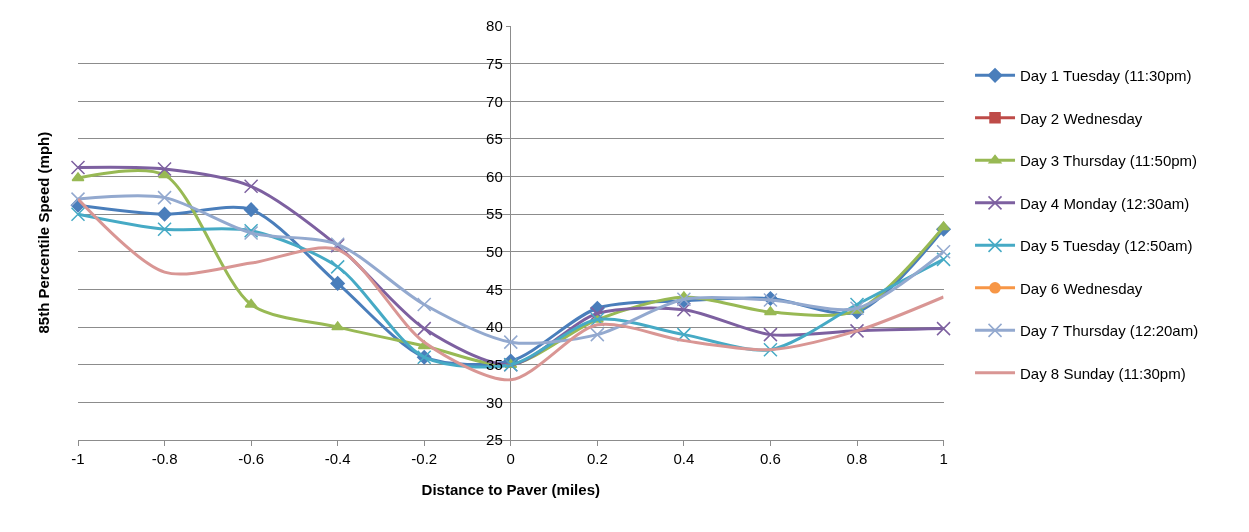 This screenshot has width=1249, height=532. What do you see at coordinates (494, 101) in the screenshot?
I see `y-tick-label: 70` at bounding box center [494, 101].